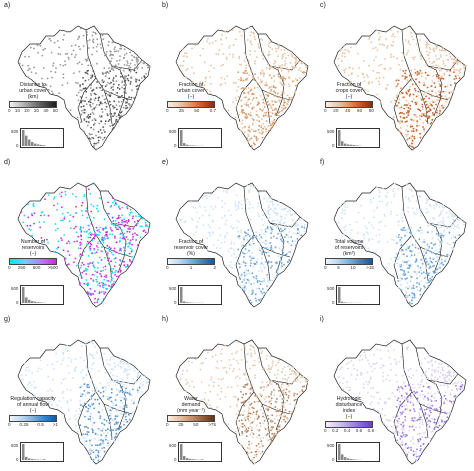 The image size is (474, 471). I want to click on legend-tick-label: 5, so click(338, 267).